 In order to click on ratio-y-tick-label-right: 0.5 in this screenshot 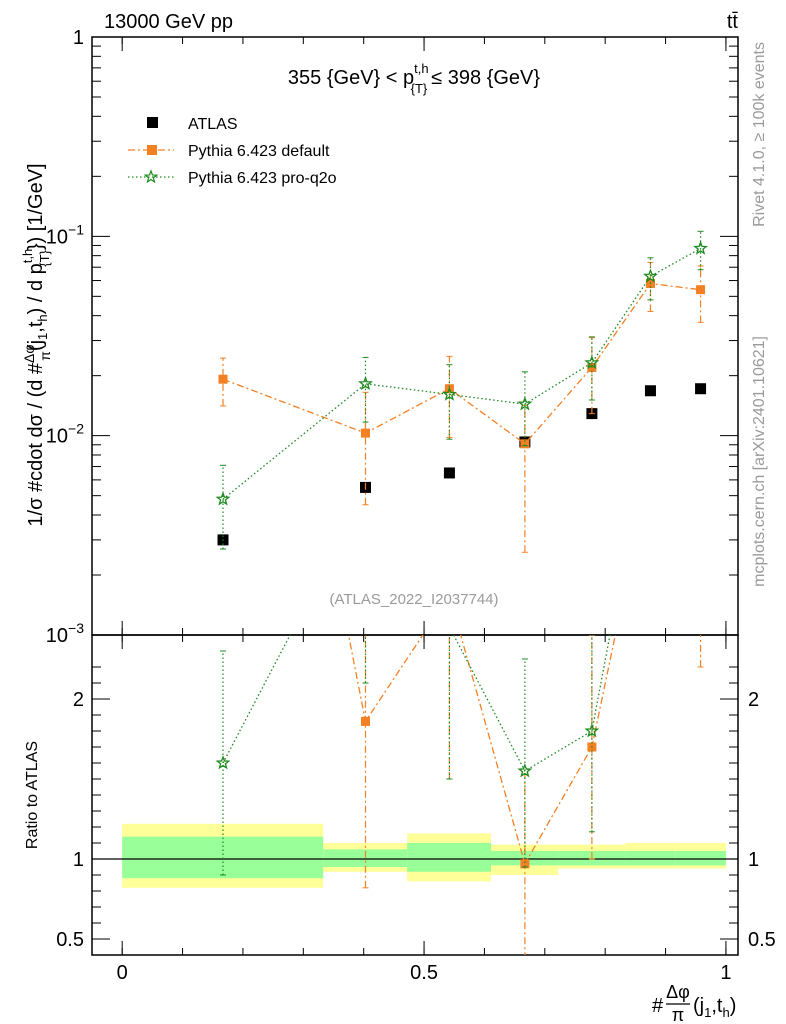, I will do `click(762, 940)`.